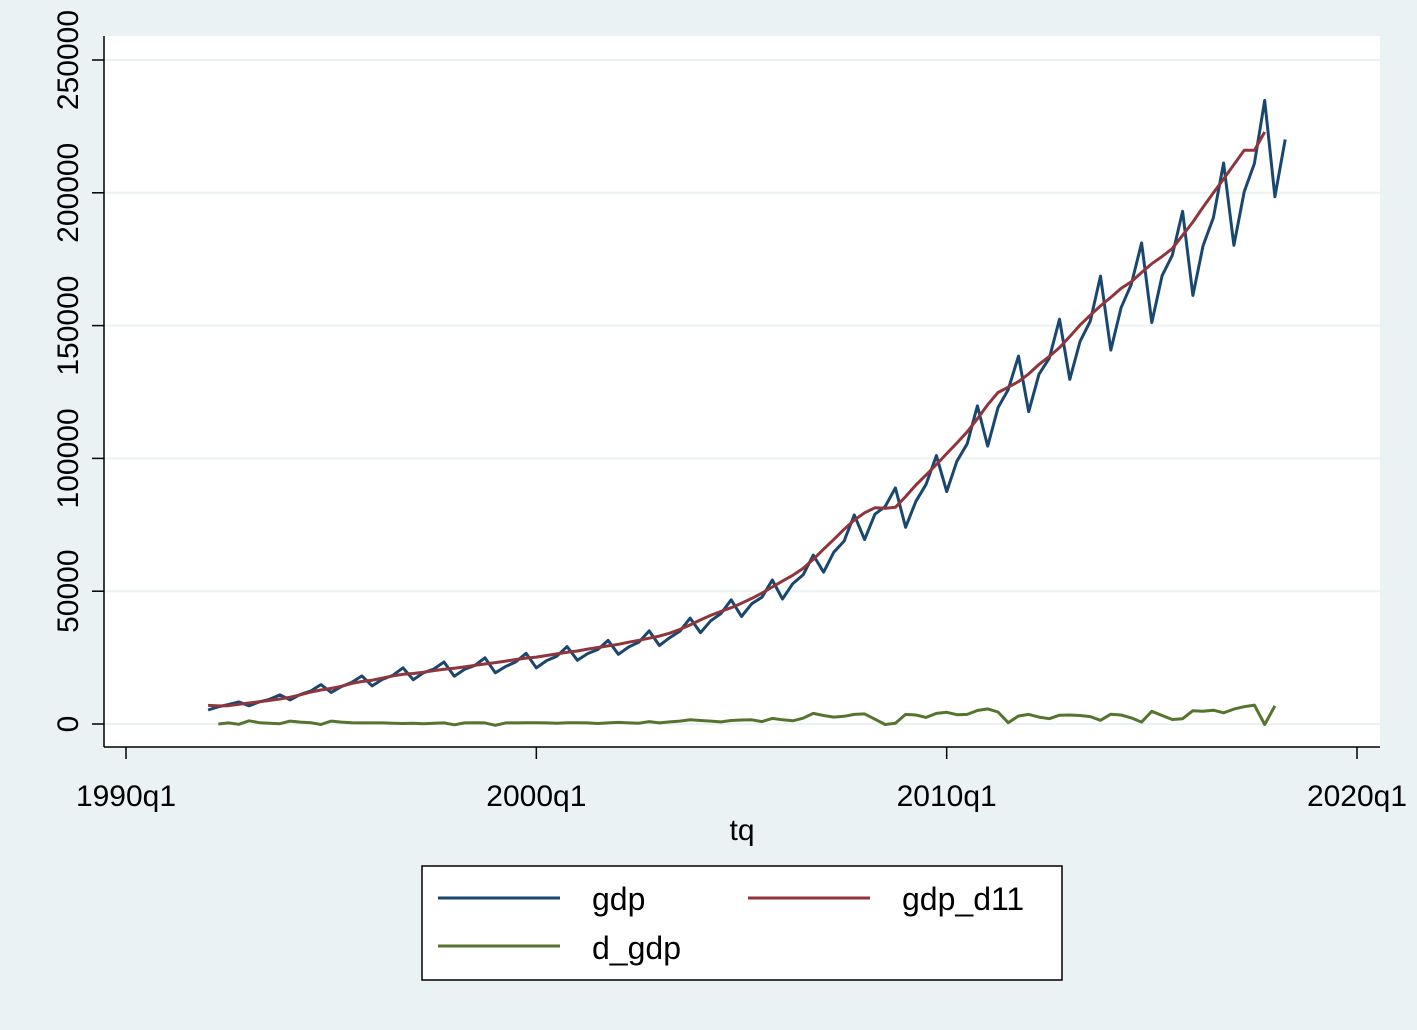  Describe the element at coordinates (68, 193) in the screenshot. I see `y-tick-label: 200000` at that location.